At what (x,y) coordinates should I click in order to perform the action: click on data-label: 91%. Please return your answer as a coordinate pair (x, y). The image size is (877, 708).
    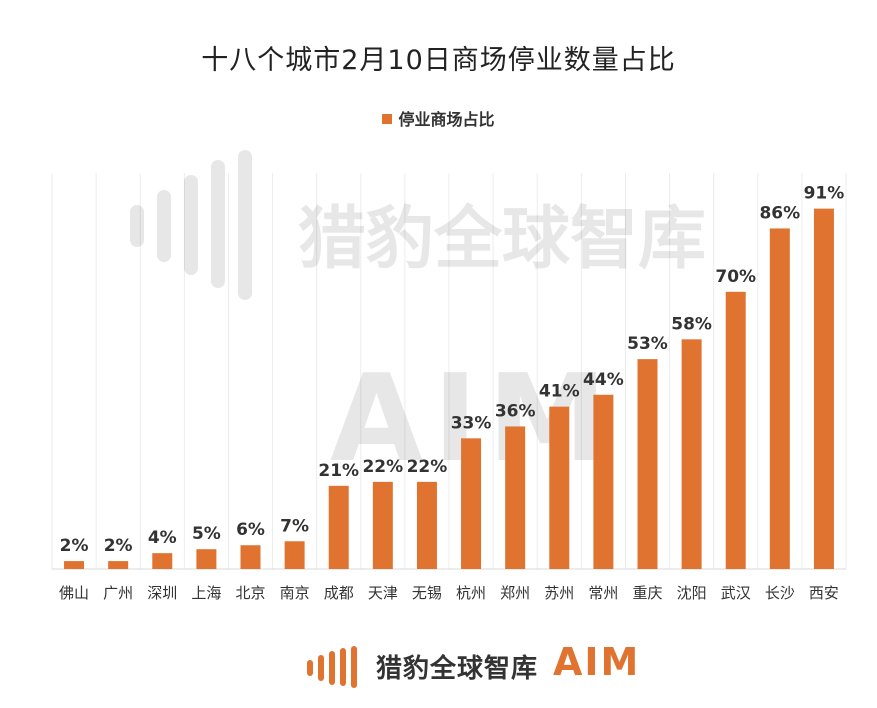
    Looking at the image, I should click on (824, 194).